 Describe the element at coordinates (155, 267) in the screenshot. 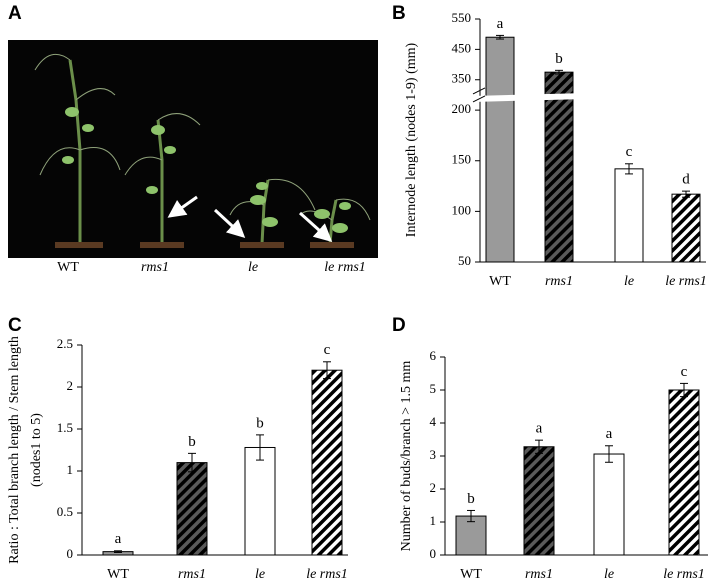

I see `photo-caption: rms1` at that location.